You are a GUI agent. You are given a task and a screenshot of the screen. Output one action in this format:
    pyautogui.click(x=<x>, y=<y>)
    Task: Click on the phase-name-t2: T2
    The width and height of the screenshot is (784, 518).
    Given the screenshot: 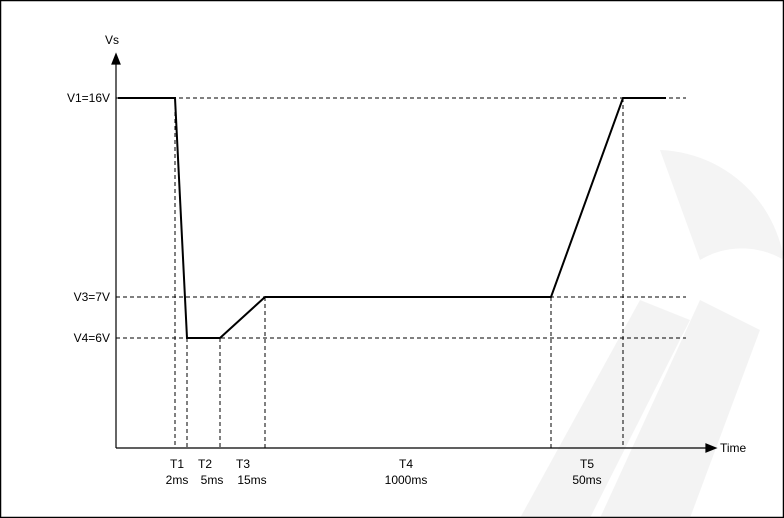 What is the action you would take?
    pyautogui.click(x=205, y=464)
    